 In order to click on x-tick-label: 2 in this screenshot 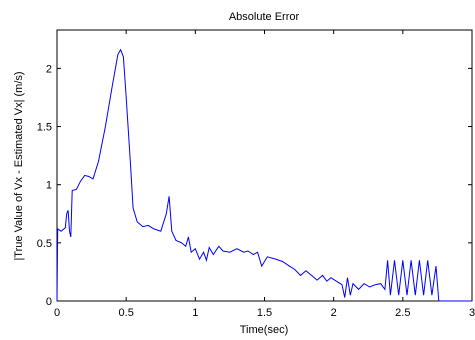, I will do `click(334, 313)`.